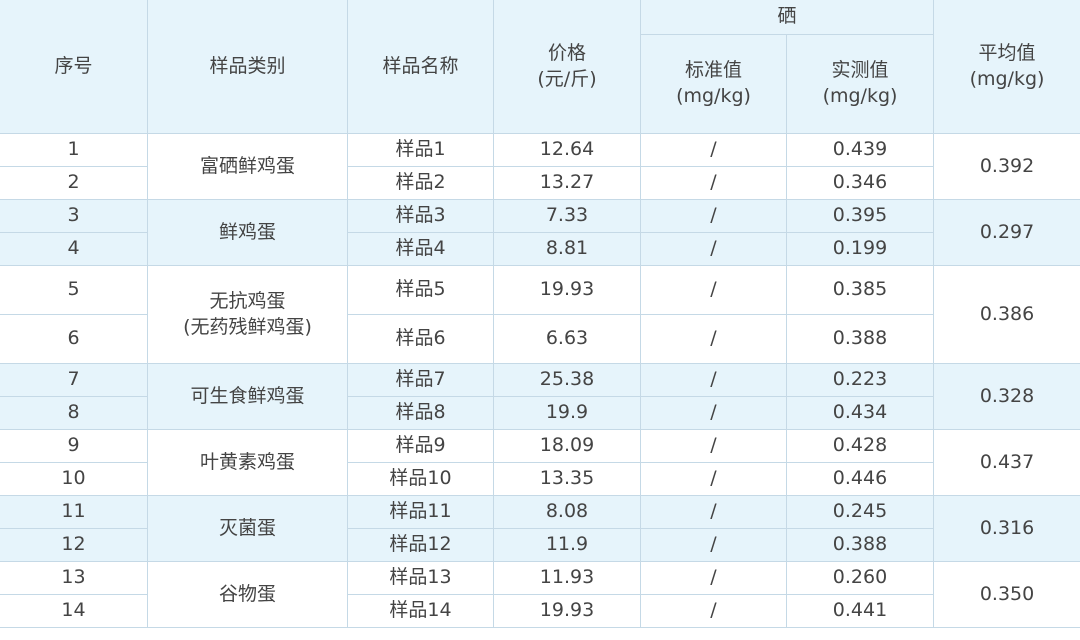 Image resolution: width=1080 pixels, height=640 pixels. I want to click on cell-no: 8, so click(74, 413).